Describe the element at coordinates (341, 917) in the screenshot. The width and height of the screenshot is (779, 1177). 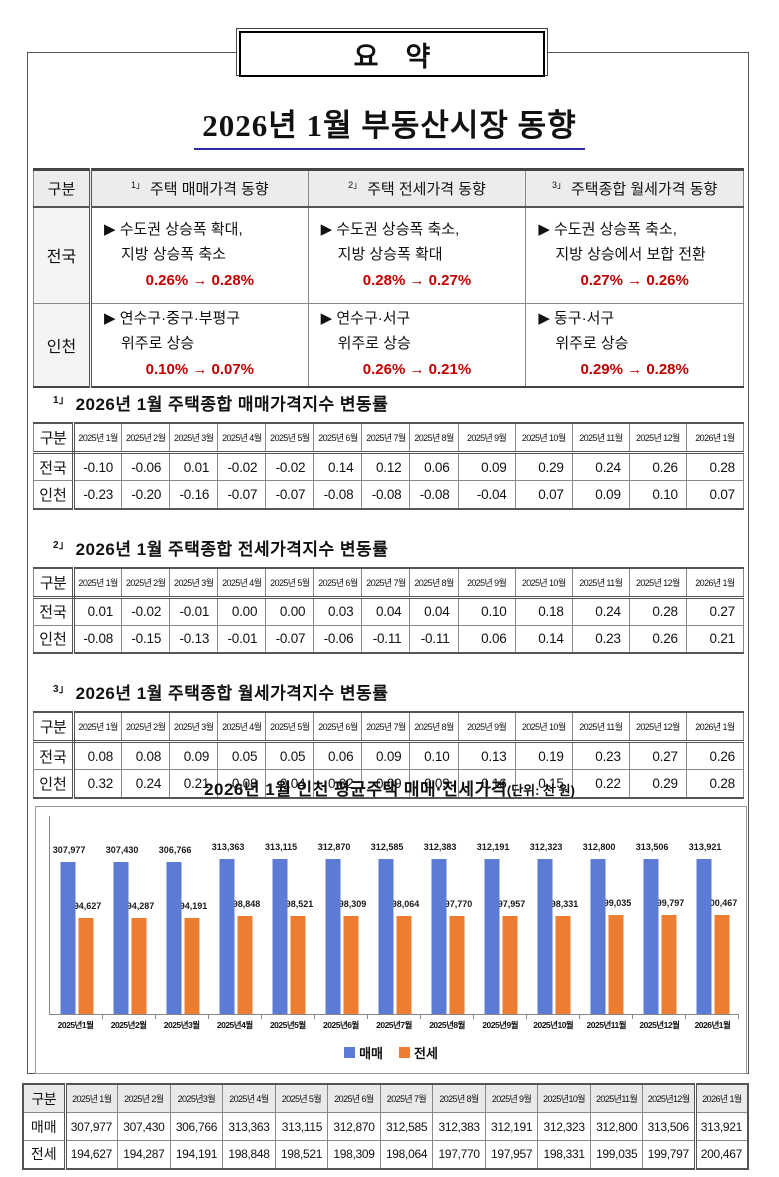
I see `chart-bar-group: 312,870 198,309` at that location.